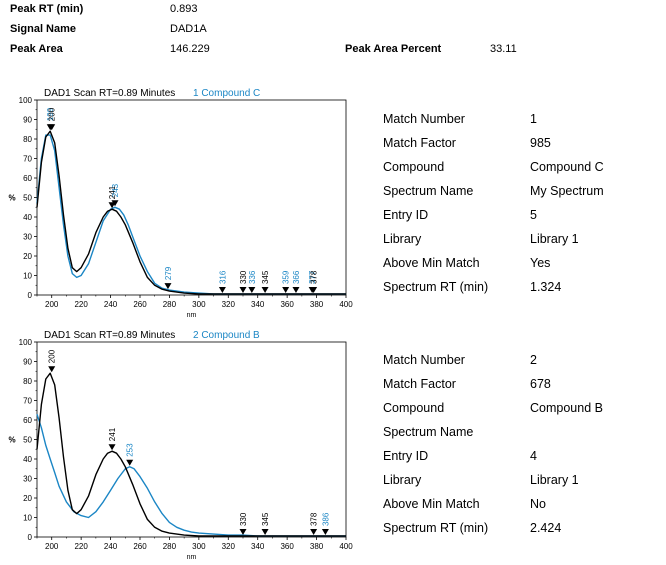 Image resolution: width=666 pixels, height=565 pixels. I want to click on compound-value: Compound C, so click(567, 167).